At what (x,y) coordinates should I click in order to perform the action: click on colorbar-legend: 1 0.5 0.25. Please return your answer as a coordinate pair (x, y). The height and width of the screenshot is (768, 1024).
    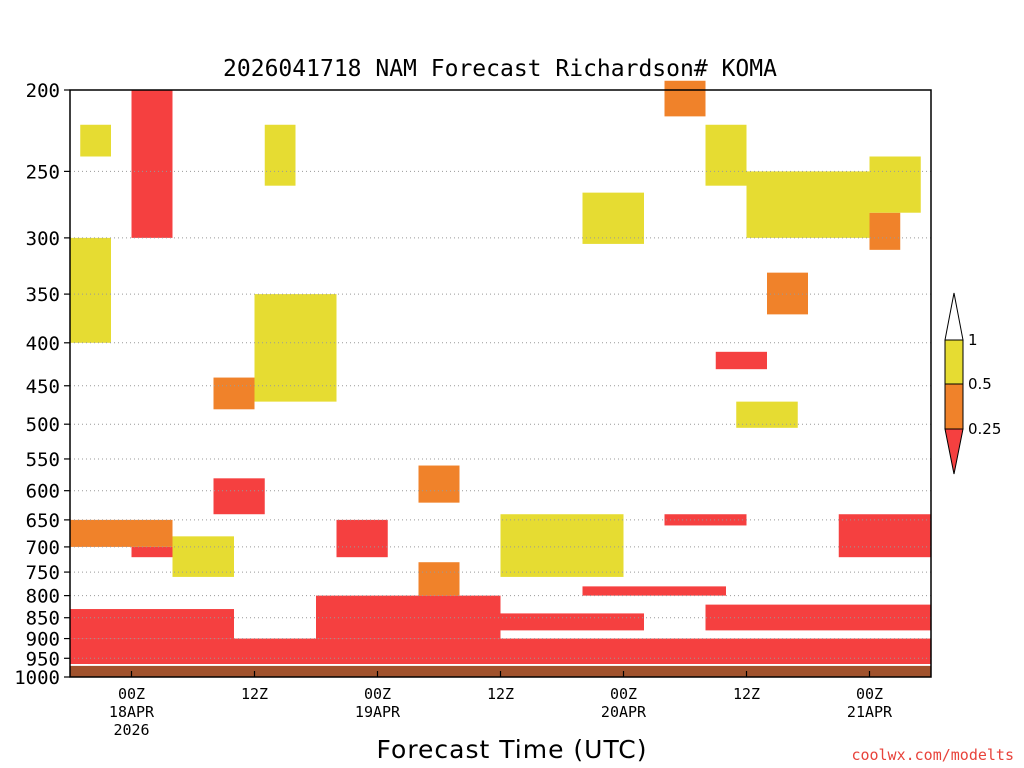
    Looking at the image, I should click on (972, 383).